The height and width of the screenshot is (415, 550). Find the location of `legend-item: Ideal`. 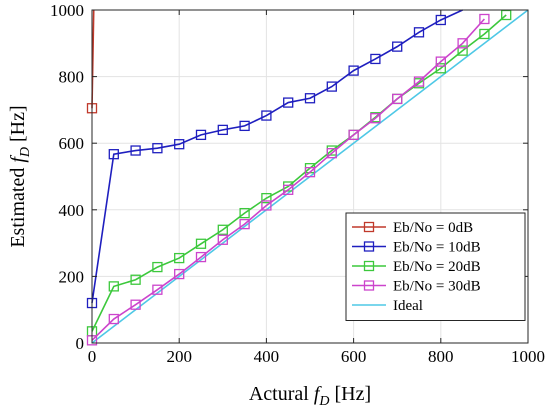

legend-item: Ideal is located at coordinates (387, 306).